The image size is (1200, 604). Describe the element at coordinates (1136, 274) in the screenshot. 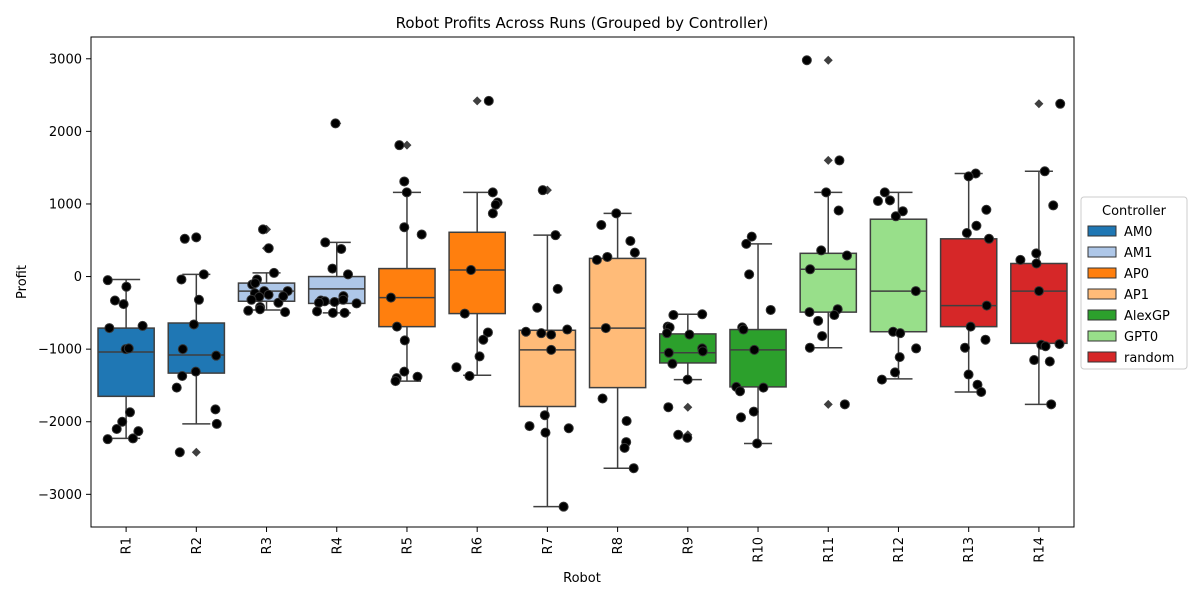

I see `legend-label: AP0` at that location.